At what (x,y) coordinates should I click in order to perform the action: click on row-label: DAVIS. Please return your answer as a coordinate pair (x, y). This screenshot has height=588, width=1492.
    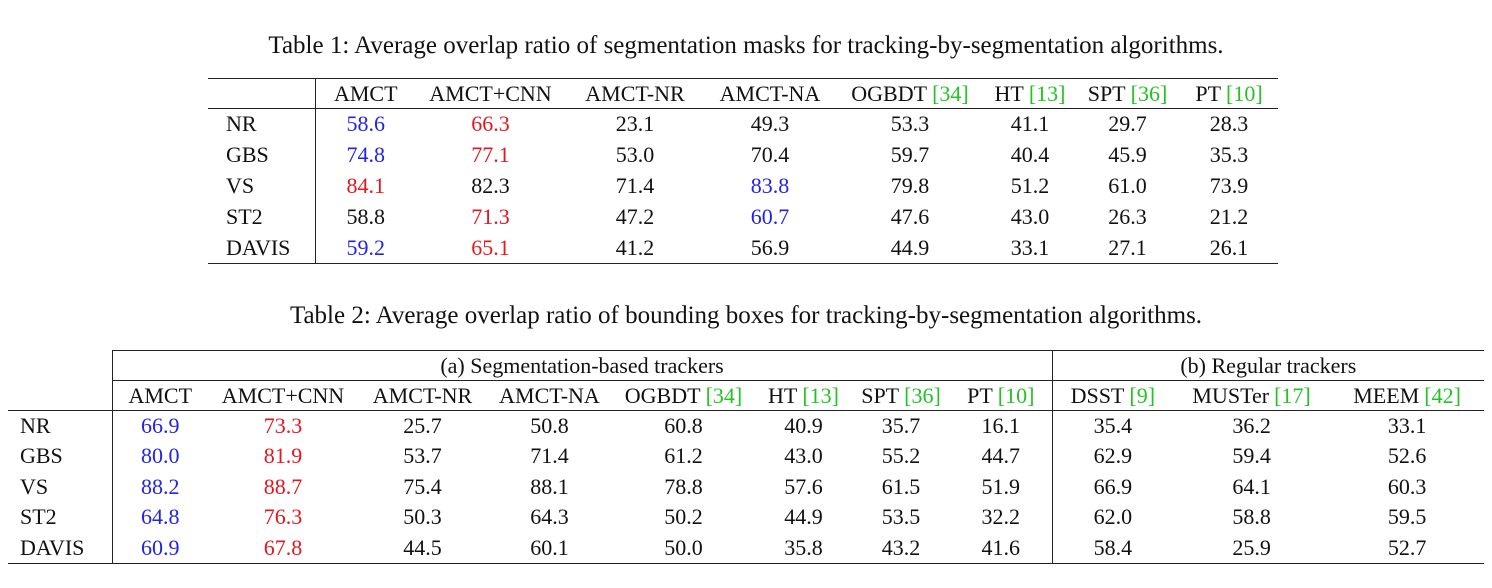
    Looking at the image, I should click on (262, 248).